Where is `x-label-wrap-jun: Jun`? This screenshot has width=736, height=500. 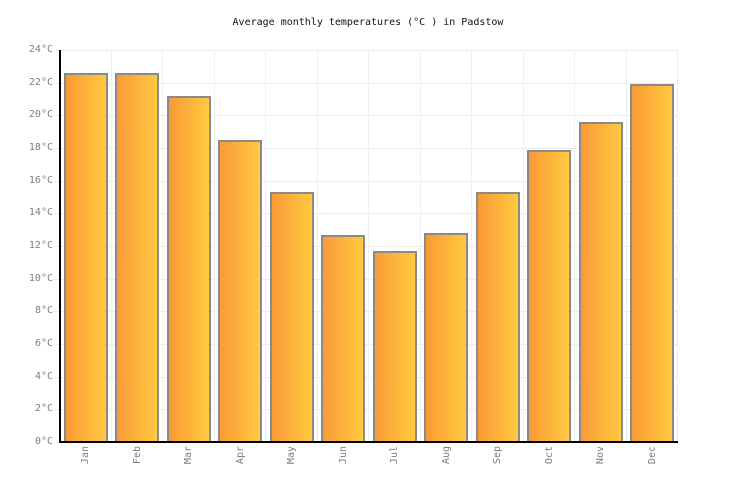 x-label-wrap-jun: Jun is located at coordinates (344, 469).